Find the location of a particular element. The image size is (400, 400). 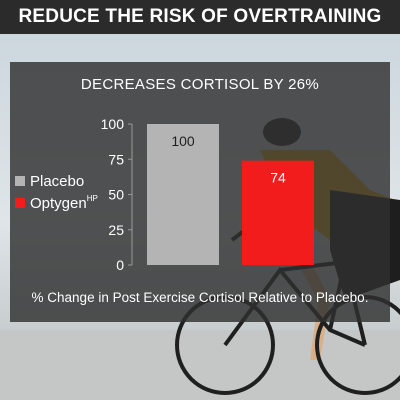

bar-optygen is located at coordinates (278, 212).